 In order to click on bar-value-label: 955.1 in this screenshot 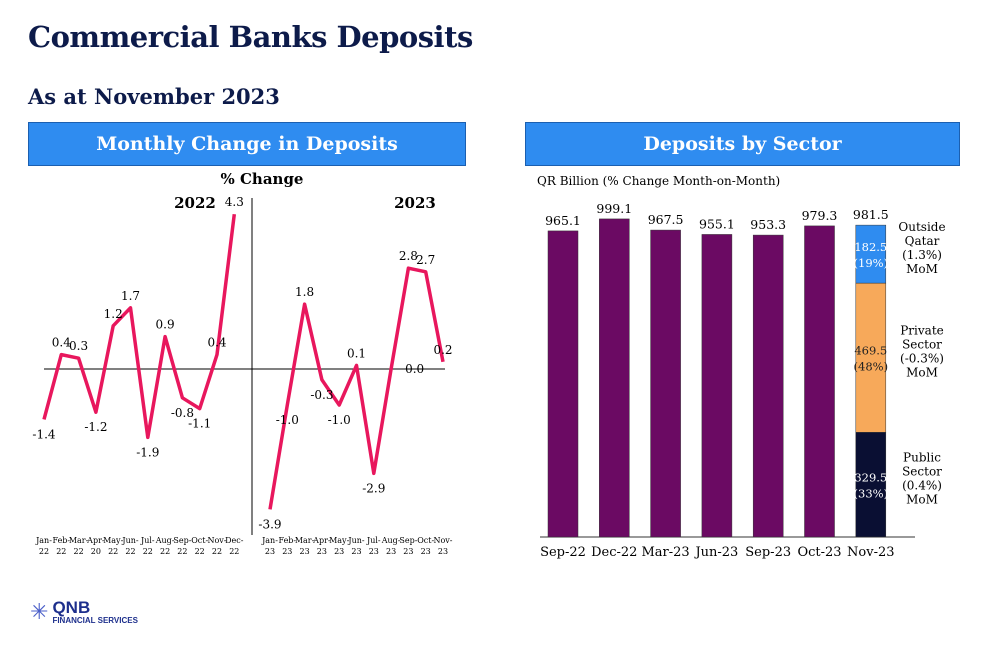, I will do `click(717, 223)`.